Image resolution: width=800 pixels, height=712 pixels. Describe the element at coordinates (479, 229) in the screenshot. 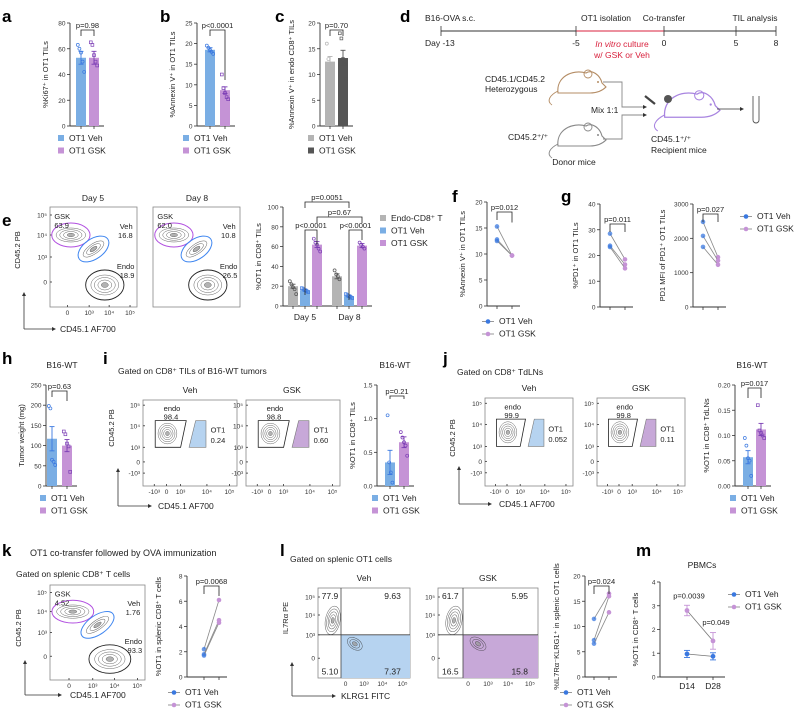

I see `y-tick-label: 15` at that location.